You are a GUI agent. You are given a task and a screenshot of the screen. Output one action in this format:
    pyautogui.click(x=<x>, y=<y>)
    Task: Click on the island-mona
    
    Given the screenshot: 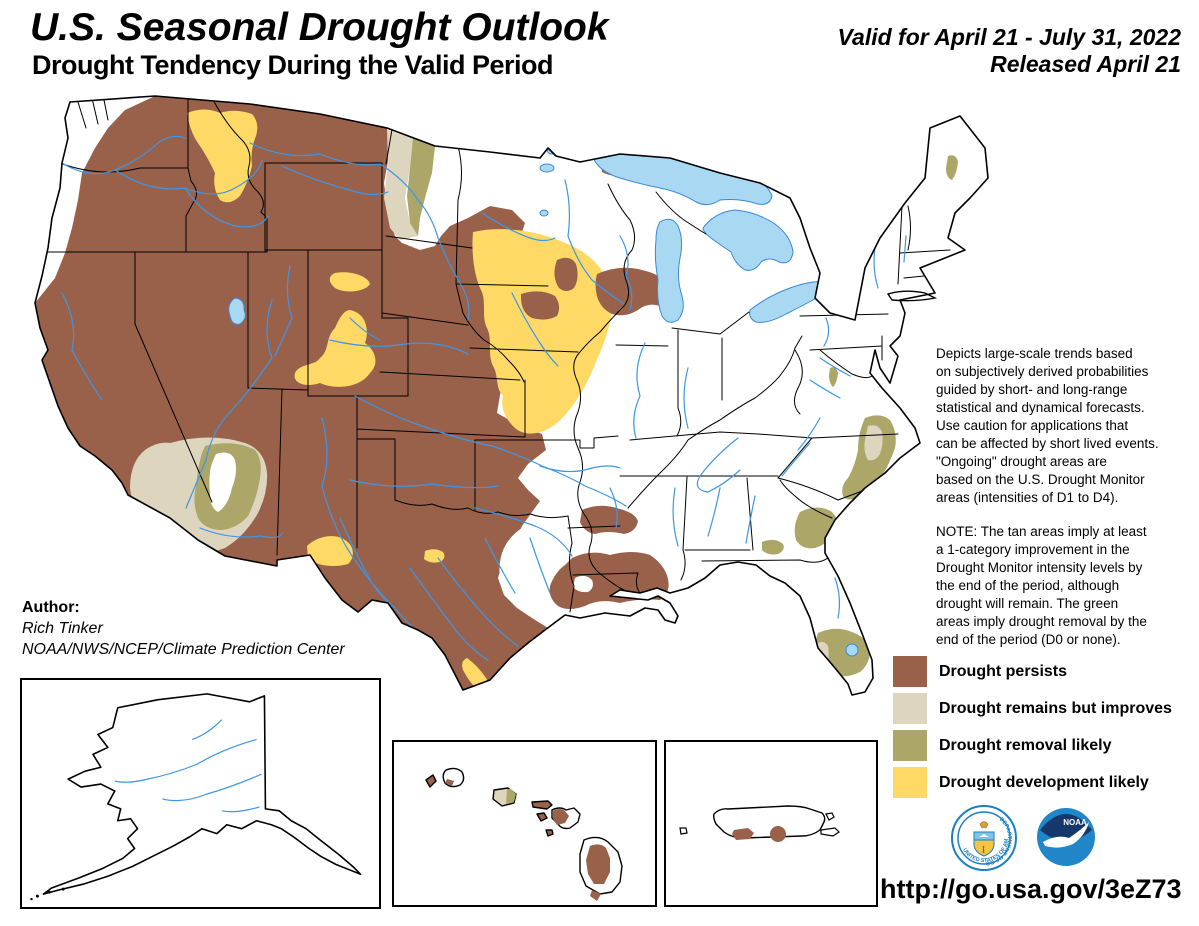 What is the action you would take?
    pyautogui.click(x=683, y=831)
    